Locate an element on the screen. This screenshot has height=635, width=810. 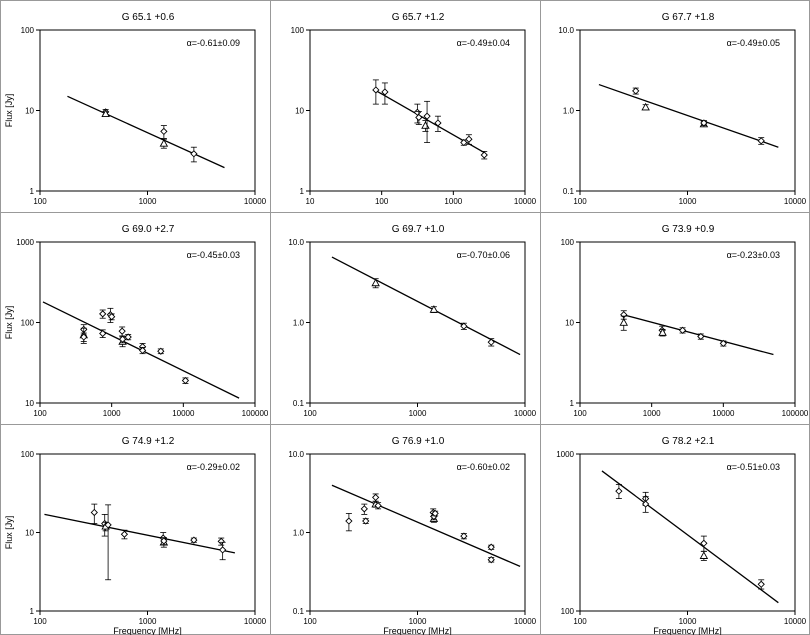
y-tick-label: 1000 is located at coordinates (25, 242).